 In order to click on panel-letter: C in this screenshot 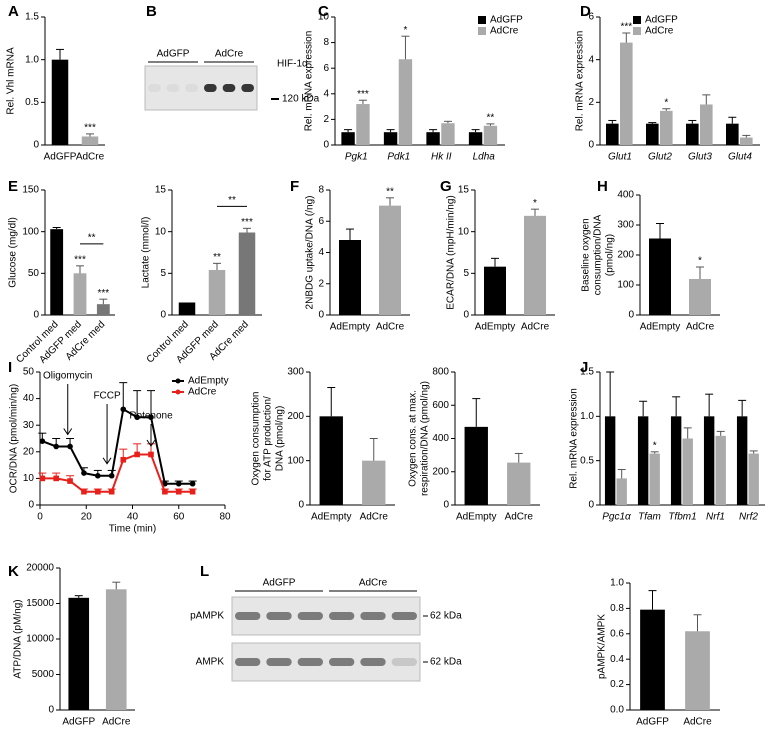, I will do `click(323, 11)`.